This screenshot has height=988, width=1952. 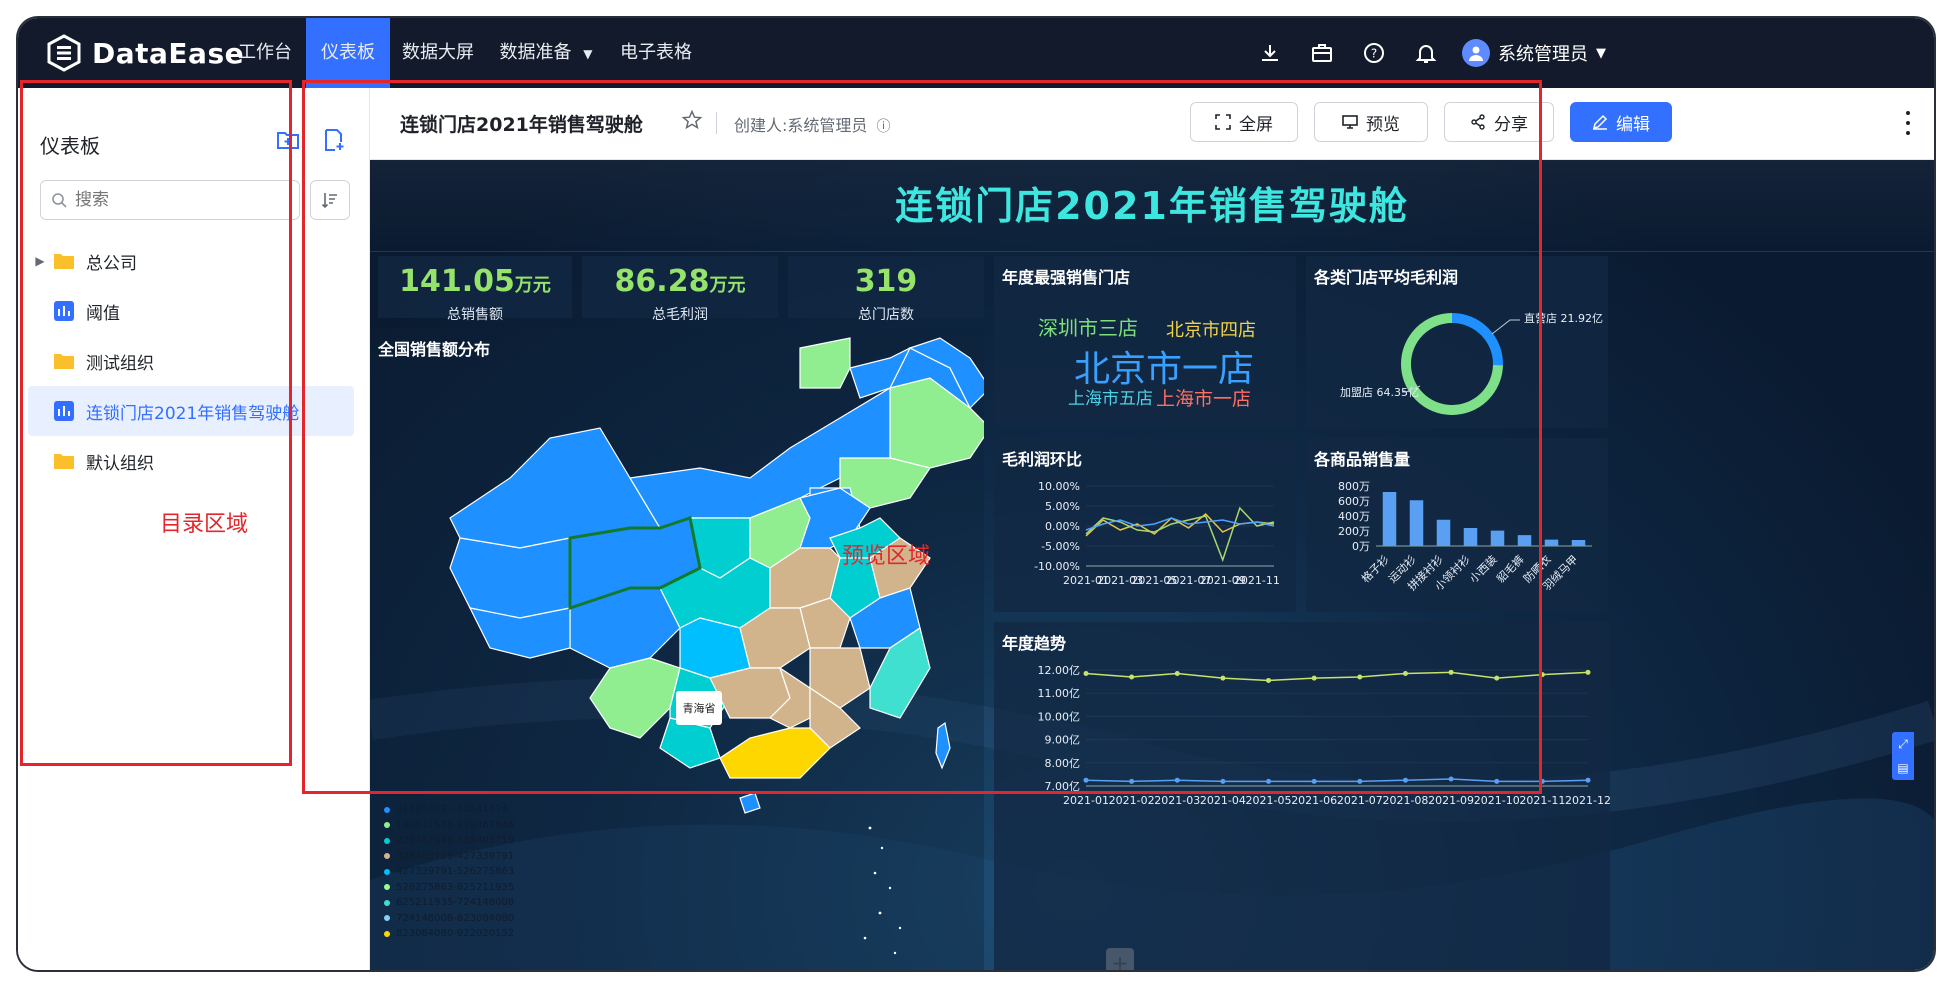 What do you see at coordinates (191, 411) in the screenshot?
I see `tree-item-sales-cockpit: 连锁门店2021年销售驾驶舱` at bounding box center [191, 411].